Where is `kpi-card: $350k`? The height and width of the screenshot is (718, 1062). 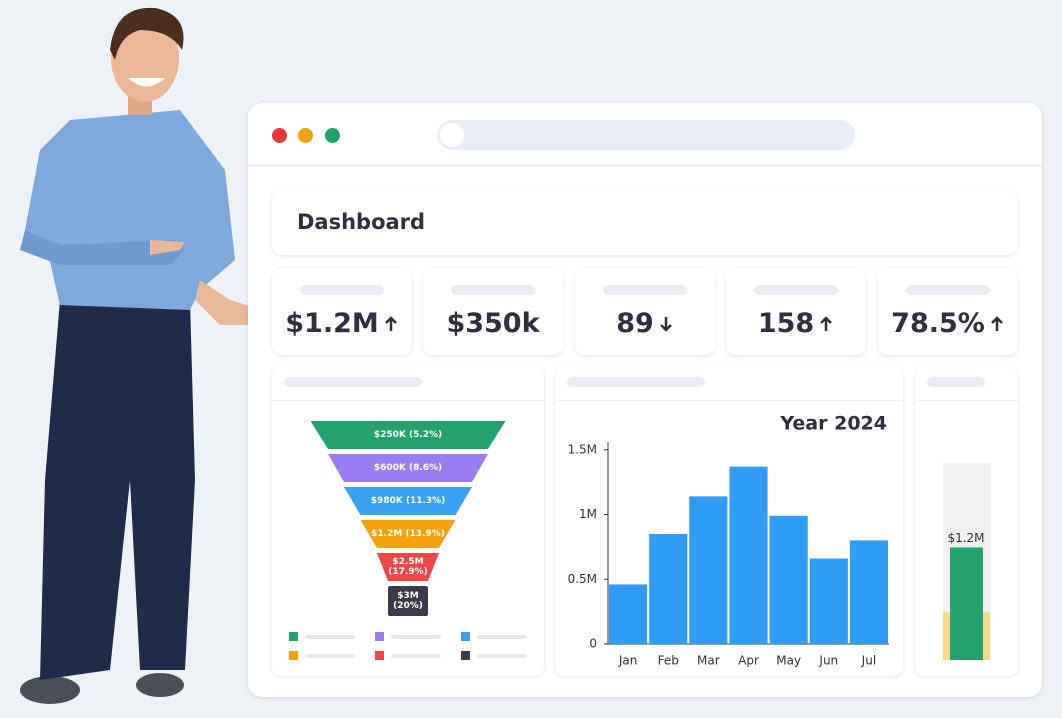 kpi-card: $350k is located at coordinates (493, 311).